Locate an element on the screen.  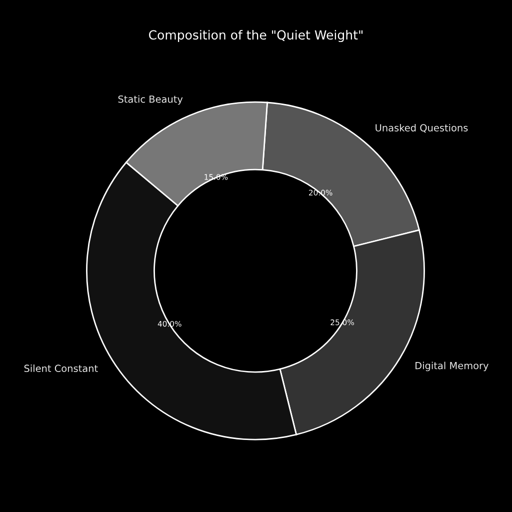
slice-label: Unasked Questions is located at coordinates (422, 128).